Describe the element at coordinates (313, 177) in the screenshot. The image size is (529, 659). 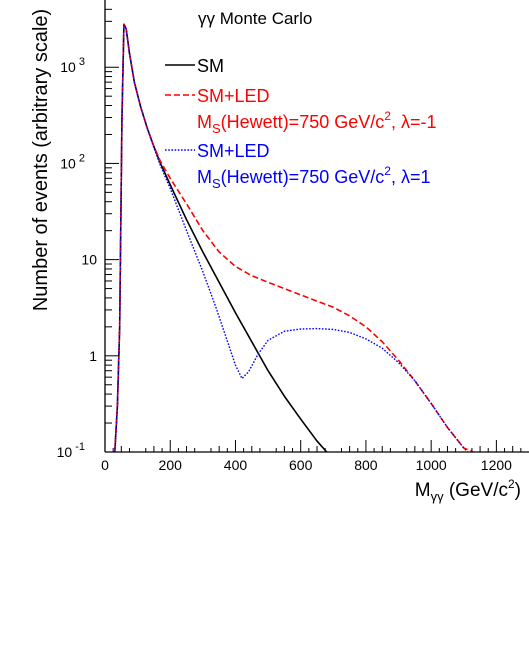
I see `legend-label-3: MS(Hewett)=750 GeV/c2, λ=1` at that location.